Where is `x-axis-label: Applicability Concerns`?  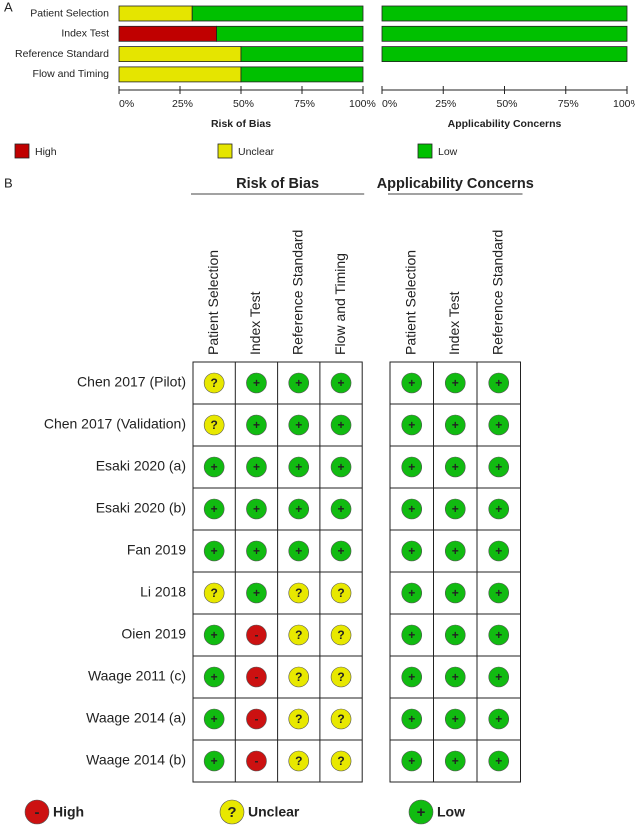 x-axis-label: Applicability Concerns is located at coordinates (505, 124).